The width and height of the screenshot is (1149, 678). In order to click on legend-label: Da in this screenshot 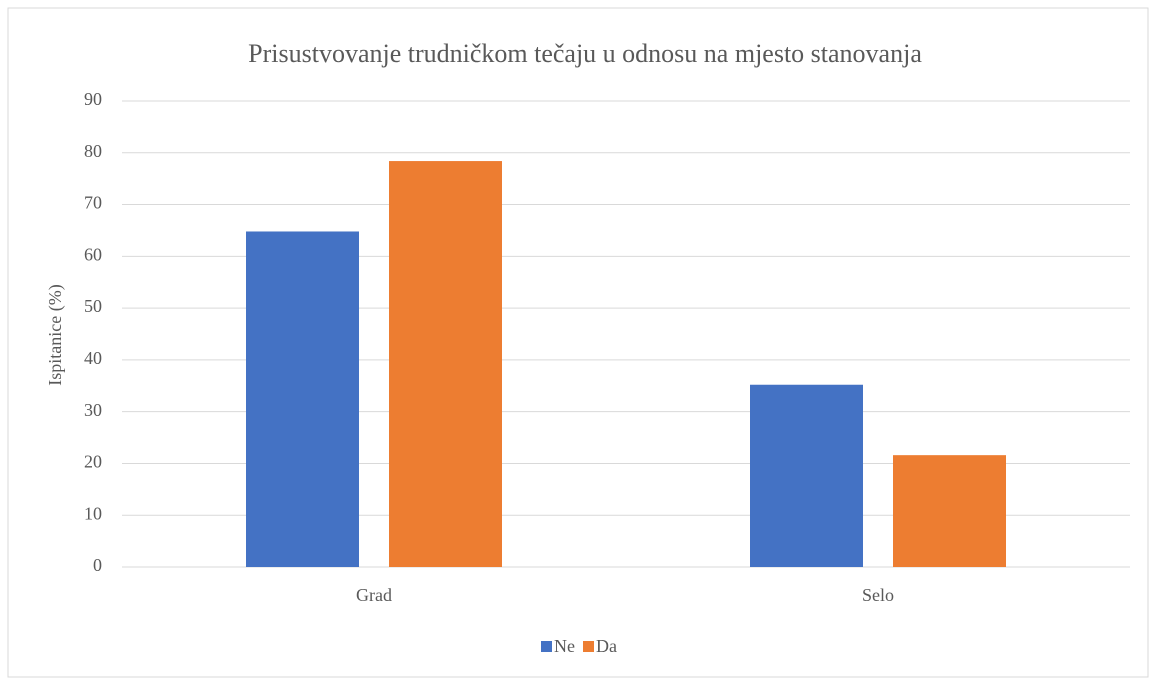, I will do `click(606, 646)`.